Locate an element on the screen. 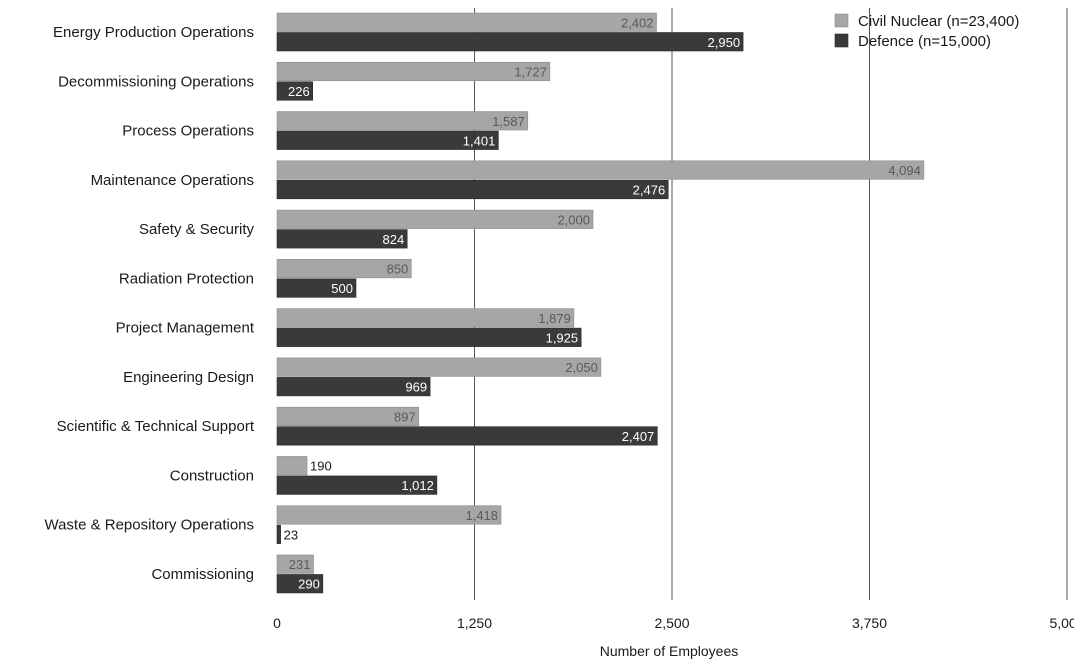 This screenshot has height=663, width=1074. category-label: Maintenance Operations is located at coordinates (172, 180).